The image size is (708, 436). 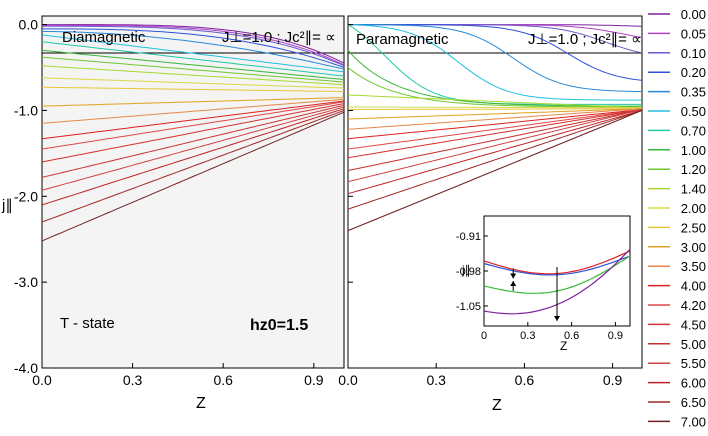 I want to click on paramagnetic-series-6.00, so click(x=495, y=152).